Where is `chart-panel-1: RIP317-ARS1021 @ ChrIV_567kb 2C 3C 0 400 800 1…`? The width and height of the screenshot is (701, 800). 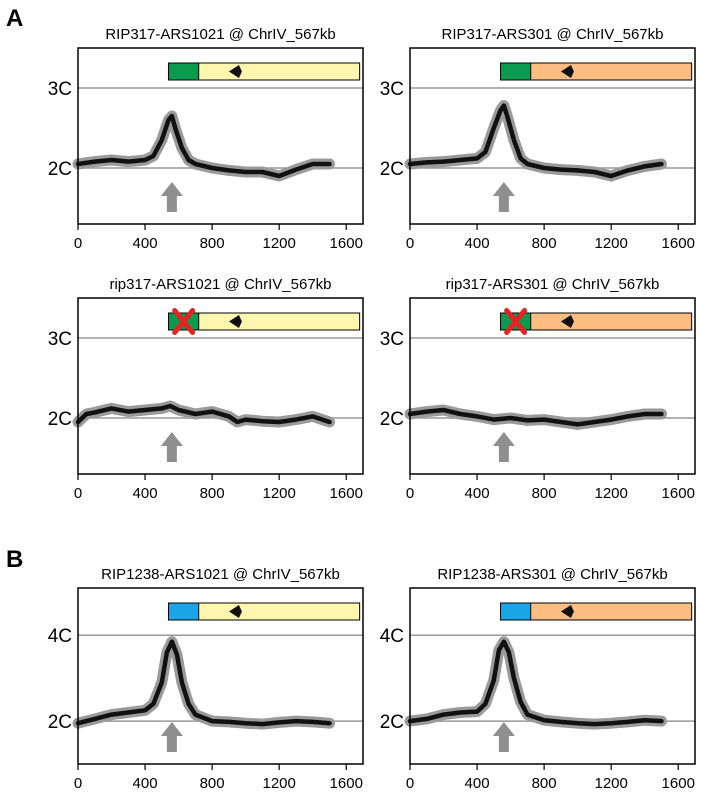
chart-panel-1: RIP317-ARS1021 @ ChrIV_567kb 2C 3C 0 400 800 1… is located at coordinates (206, 139).